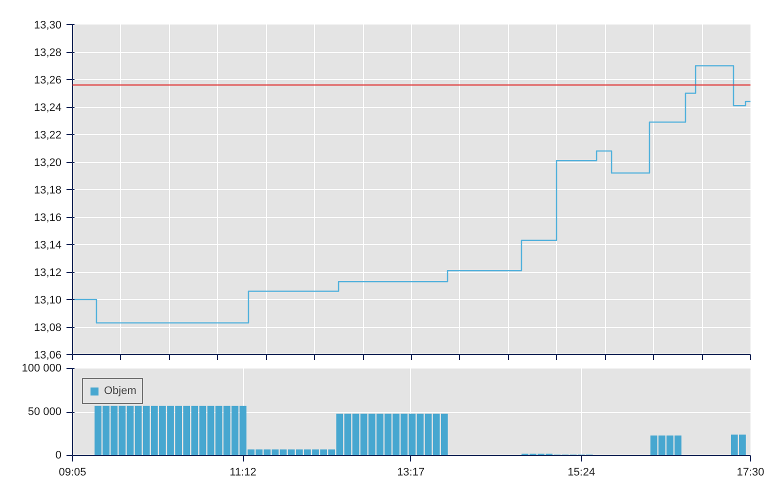  I want to click on x-tick-label: 15:24, so click(582, 472).